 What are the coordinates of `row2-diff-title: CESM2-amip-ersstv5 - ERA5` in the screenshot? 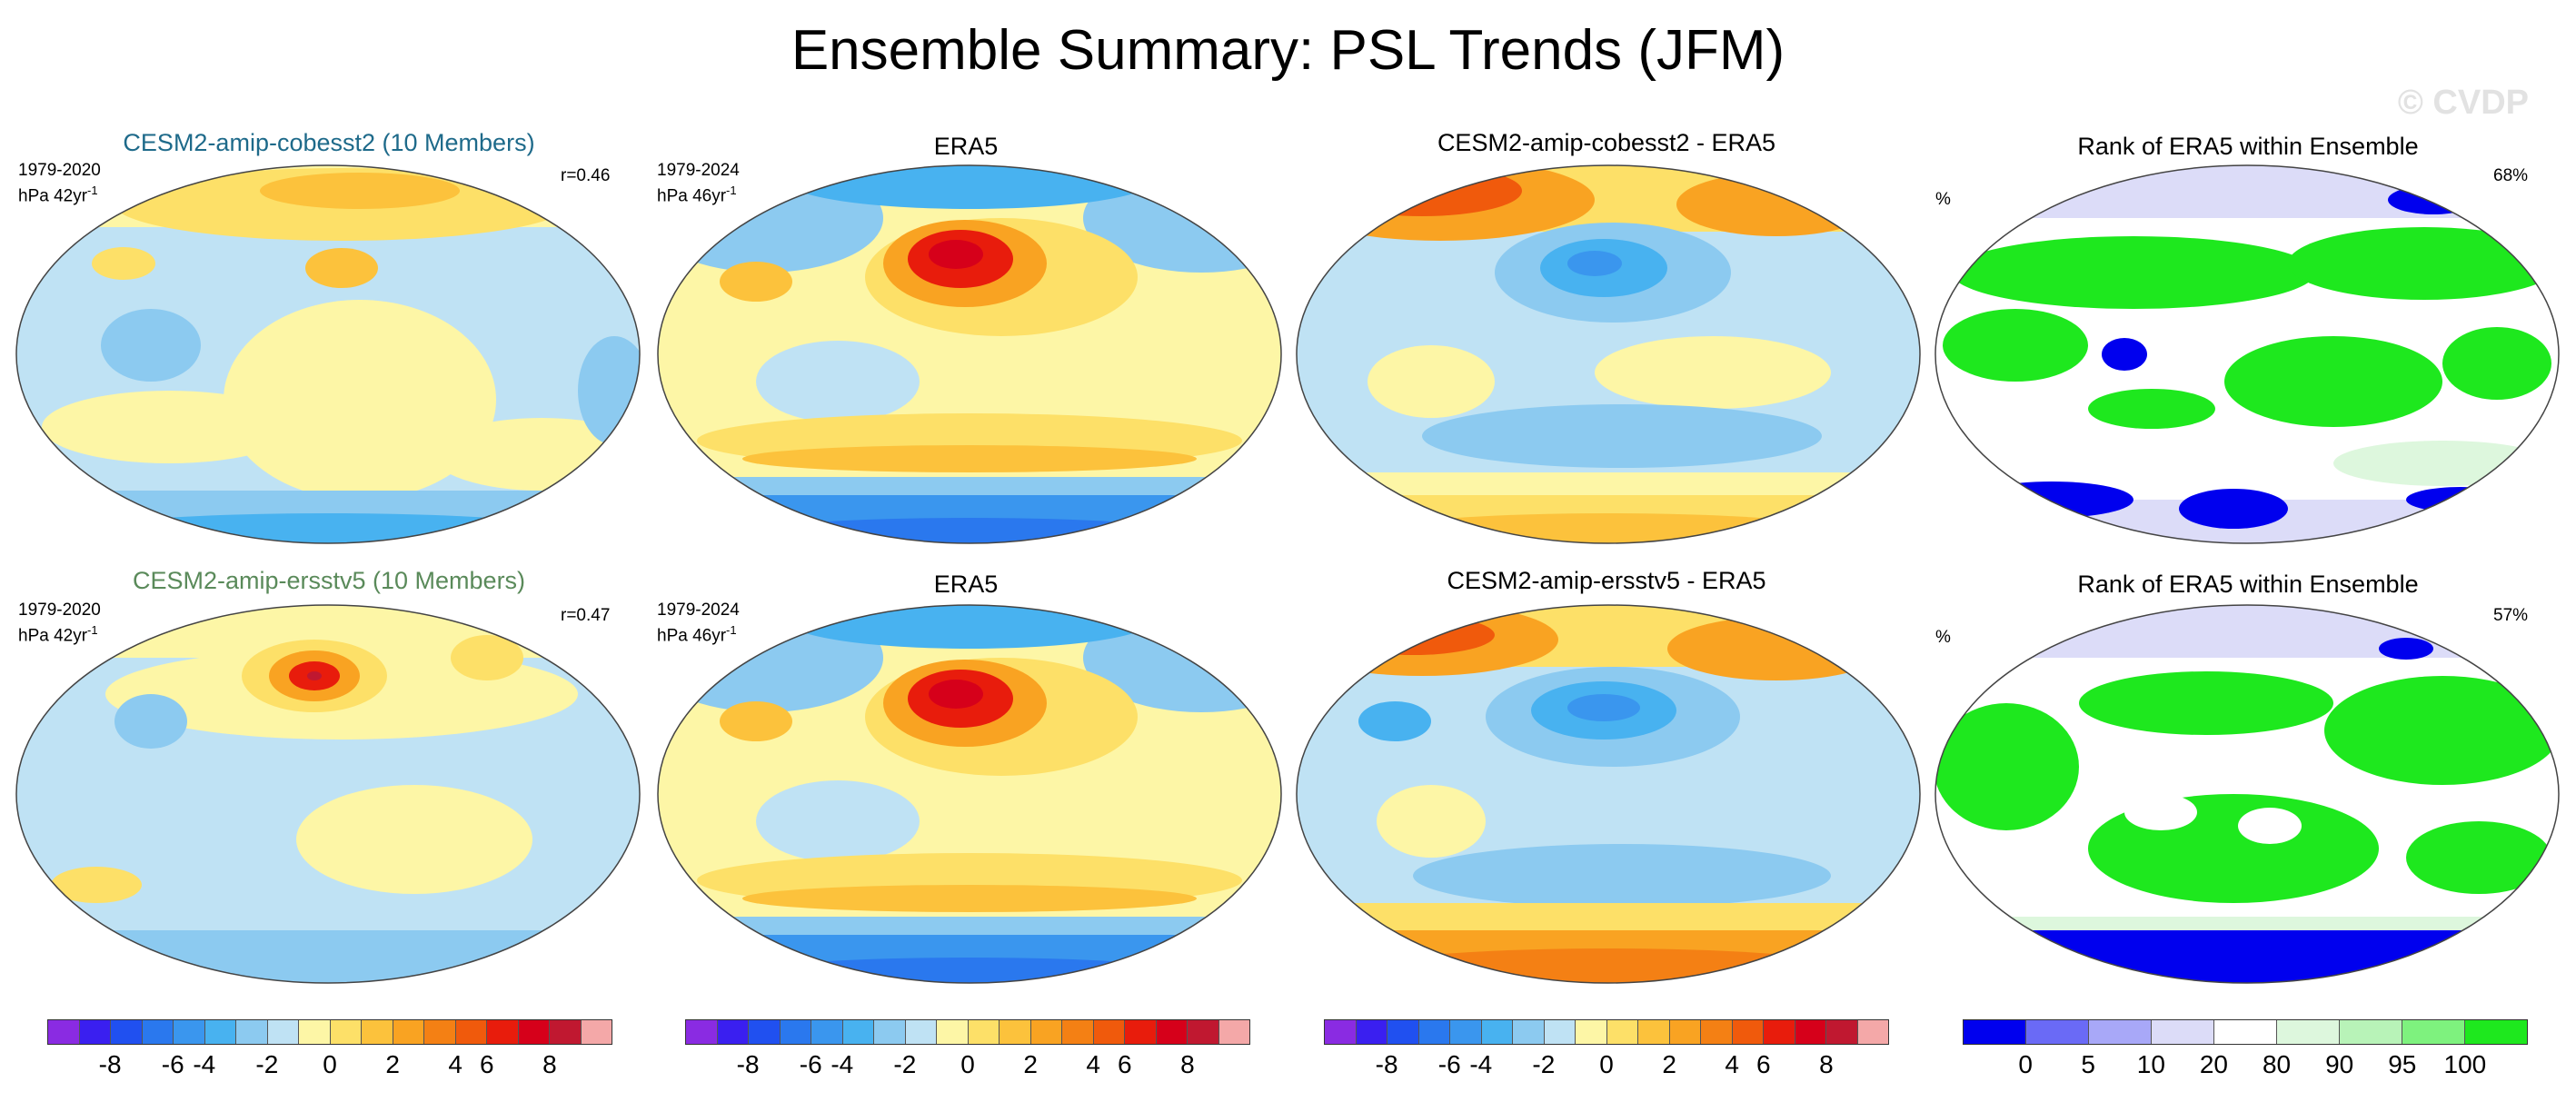 It's located at (1606, 580).